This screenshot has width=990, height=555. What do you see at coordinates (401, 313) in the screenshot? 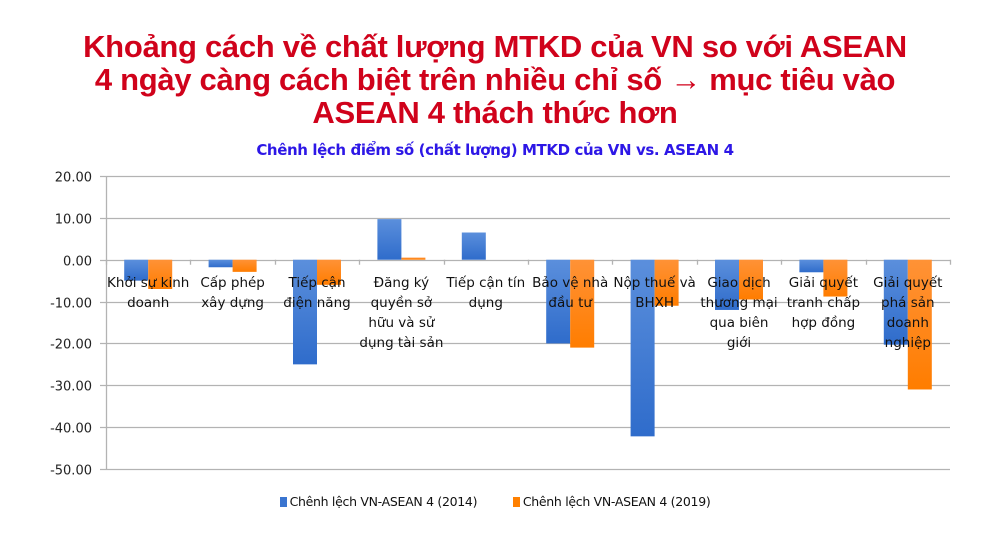
I see `category-label: Đăng ký quyền sở hữu và sử dụng tài sản` at bounding box center [401, 313].